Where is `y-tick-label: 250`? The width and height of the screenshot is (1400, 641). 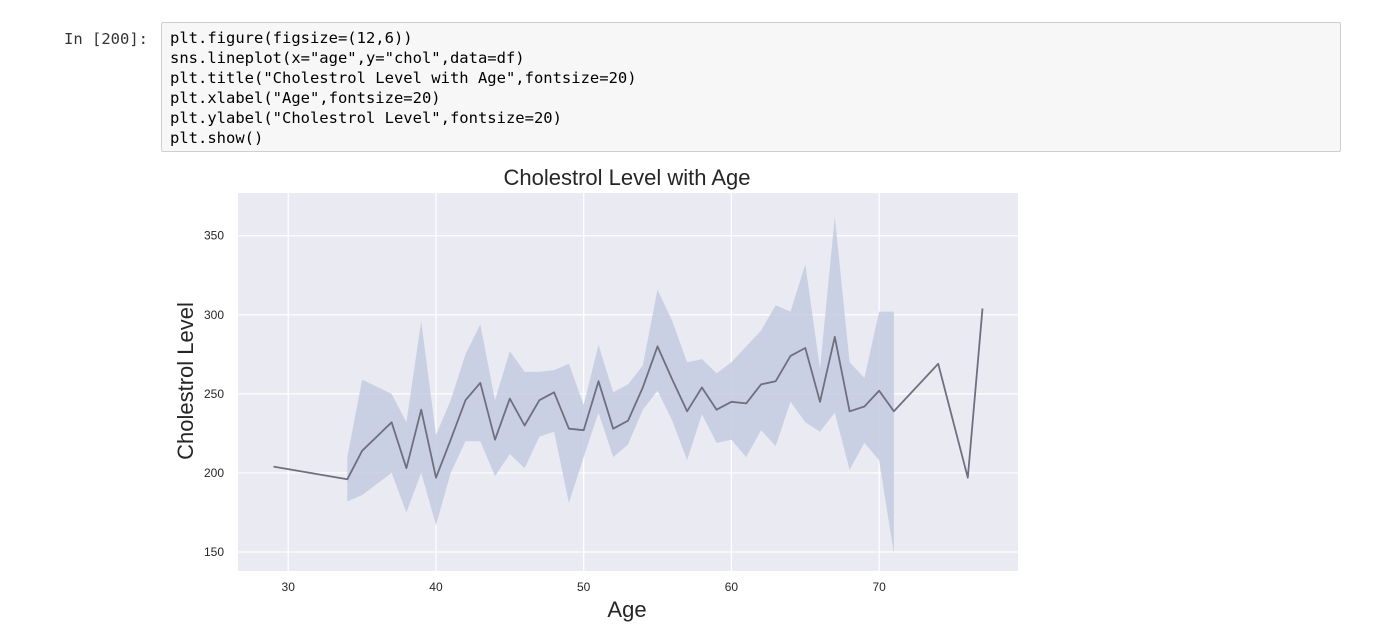
y-tick-label: 250 is located at coordinates (214, 394).